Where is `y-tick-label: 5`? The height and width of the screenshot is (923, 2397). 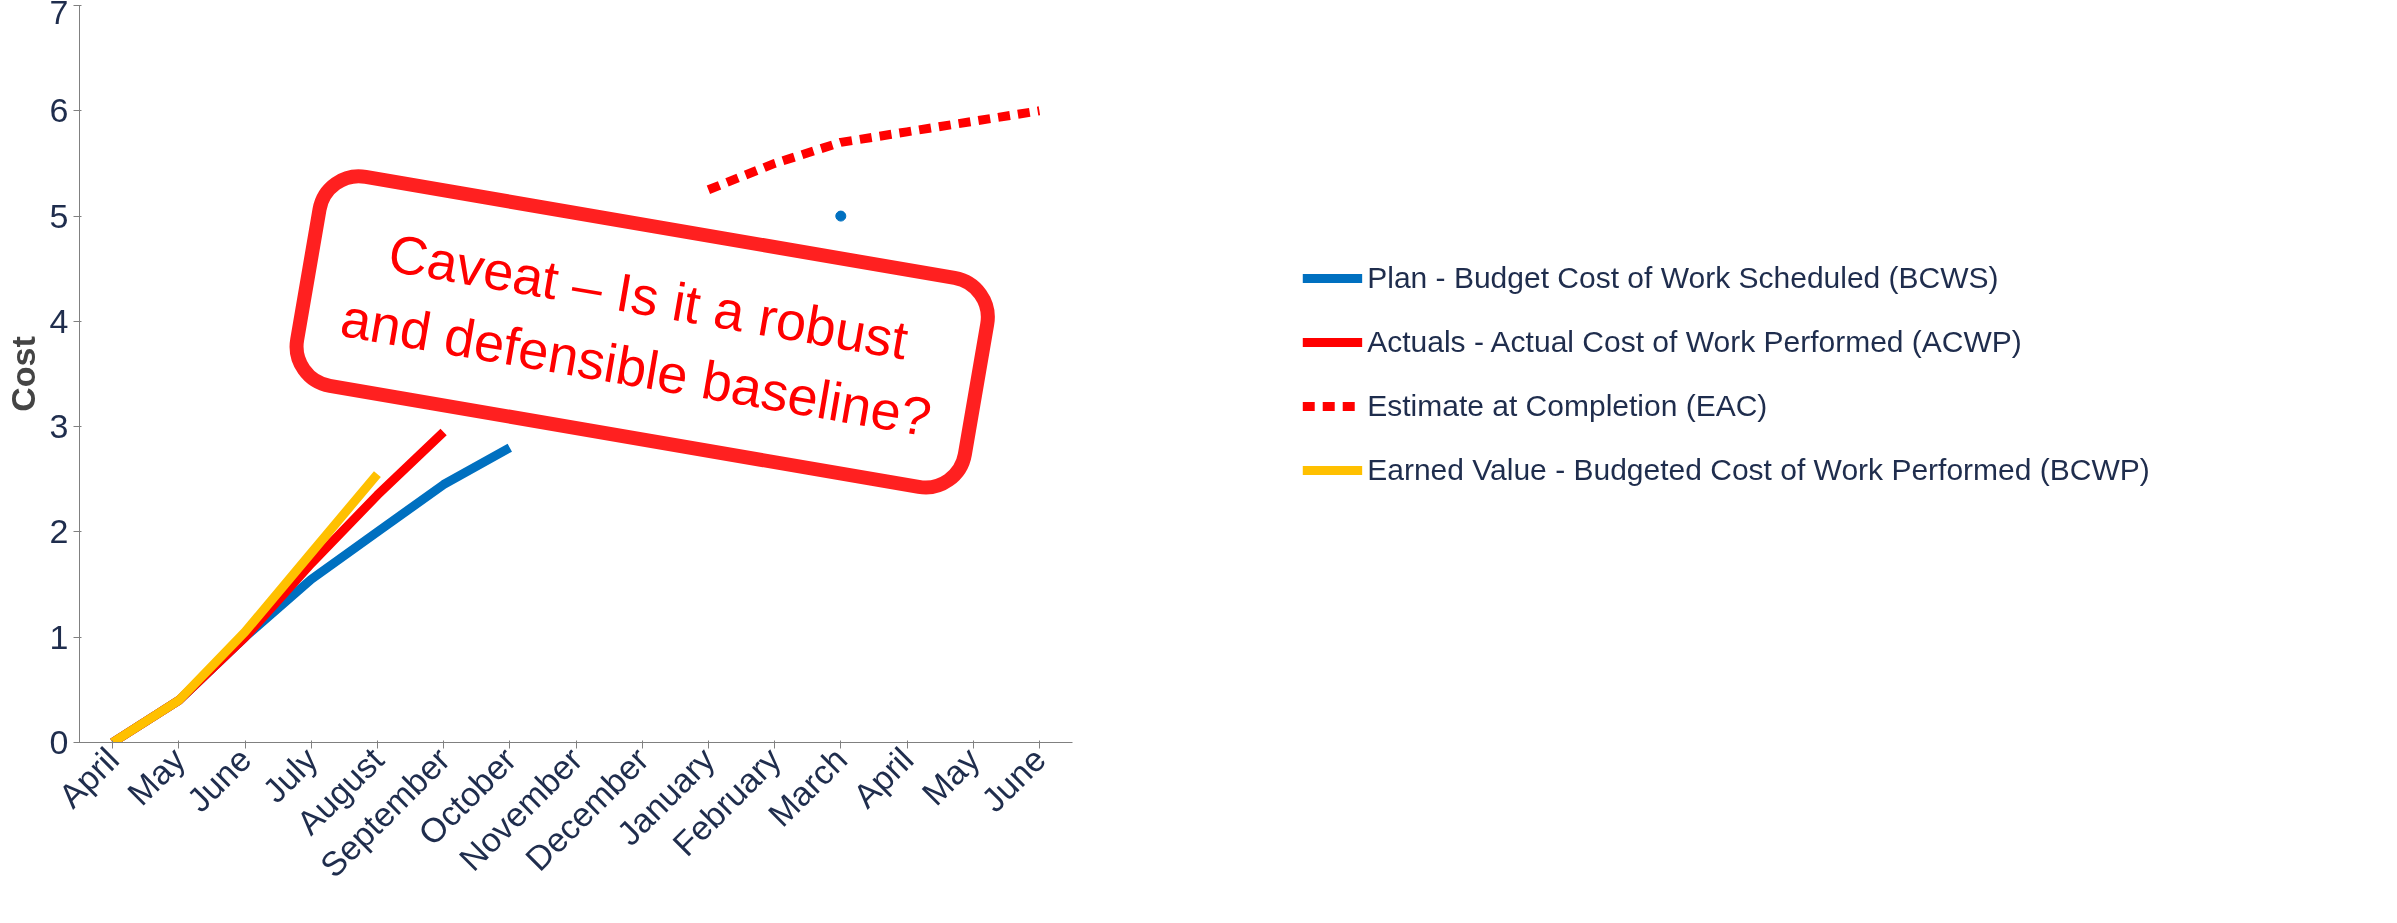
y-tick-label: 5 is located at coordinates (59, 215).